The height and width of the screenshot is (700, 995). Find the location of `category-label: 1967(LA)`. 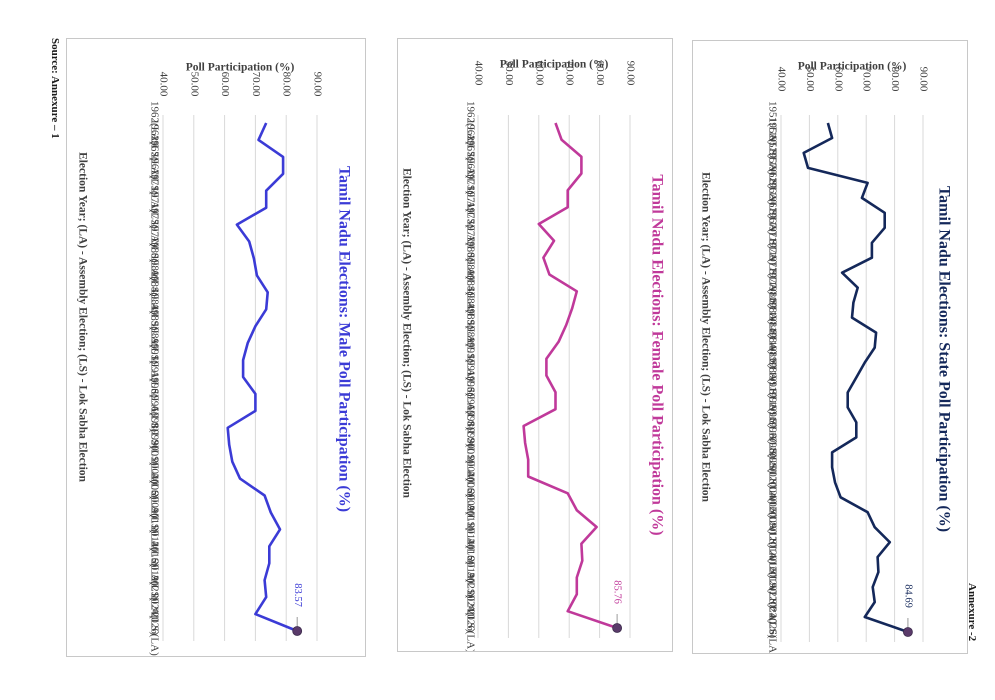

category-label: 1967(LA) is located at coordinates (470, 157).